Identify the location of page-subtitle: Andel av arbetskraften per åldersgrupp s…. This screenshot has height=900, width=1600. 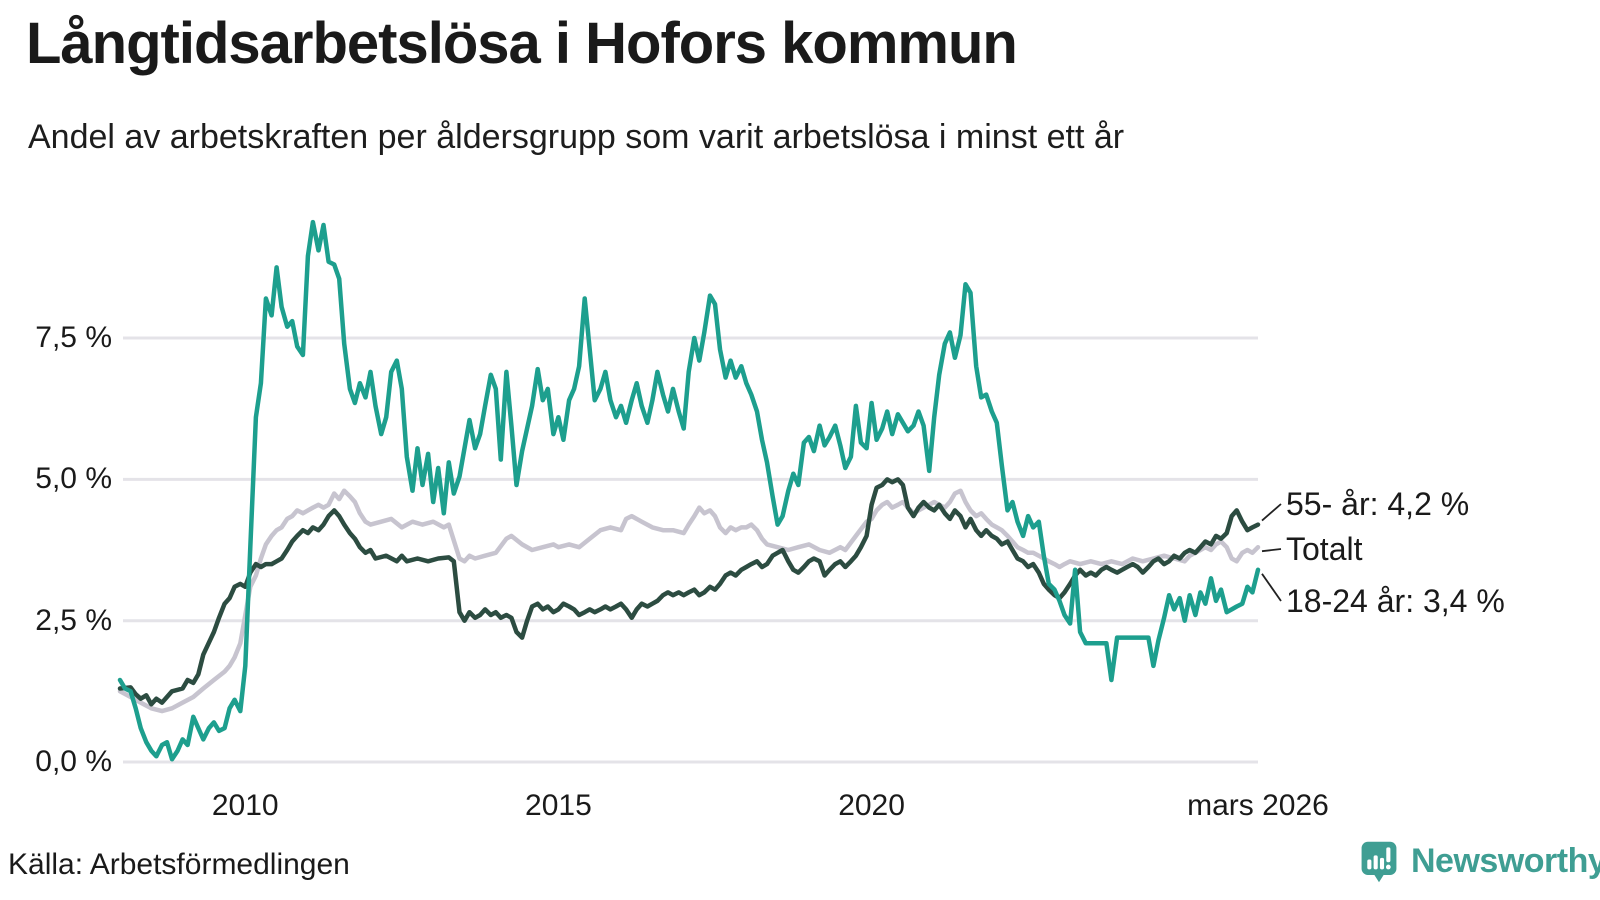
(576, 137).